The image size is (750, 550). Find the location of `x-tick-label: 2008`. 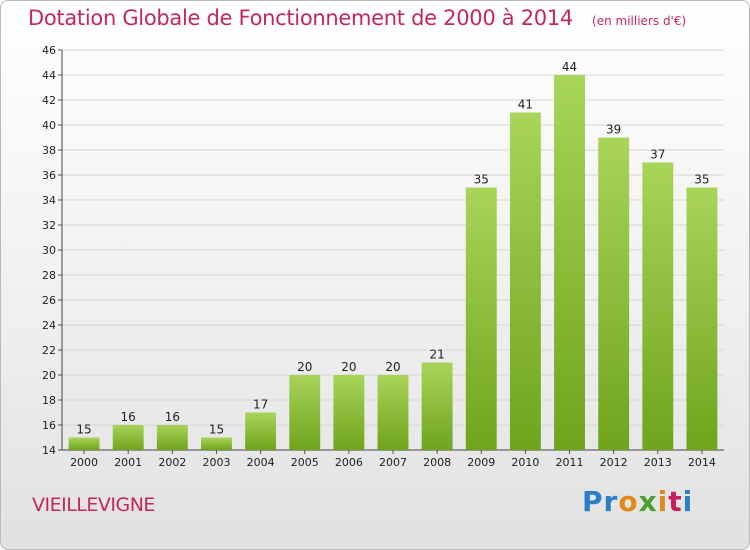

x-tick-label: 2008 is located at coordinates (437, 462).